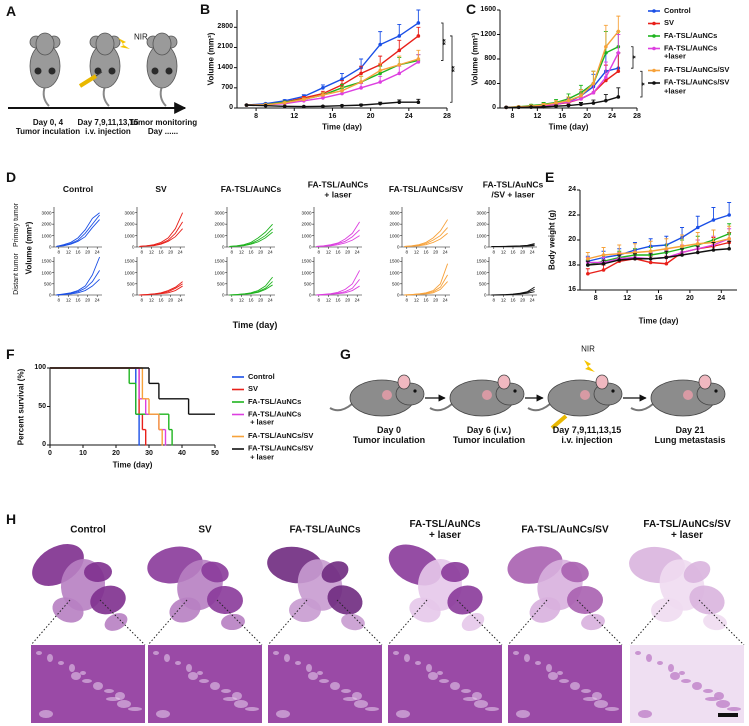 Image resolution: width=749 pixels, height=726 pixels. What do you see at coordinates (141, 37) in the screenshot?
I see `label: NIR` at bounding box center [141, 37].